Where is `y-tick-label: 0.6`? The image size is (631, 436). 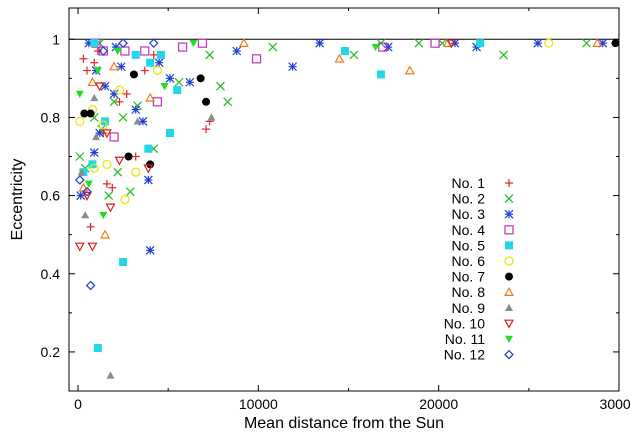 y-tick-label: 0.6 is located at coordinates (51, 196).